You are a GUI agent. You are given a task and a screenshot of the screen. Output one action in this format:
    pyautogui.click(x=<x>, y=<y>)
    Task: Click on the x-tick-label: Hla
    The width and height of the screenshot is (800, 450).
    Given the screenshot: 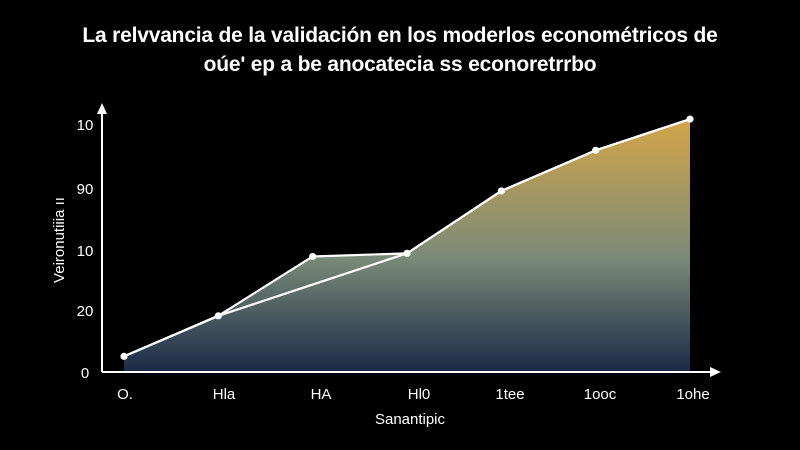 What is the action you would take?
    pyautogui.click(x=224, y=394)
    